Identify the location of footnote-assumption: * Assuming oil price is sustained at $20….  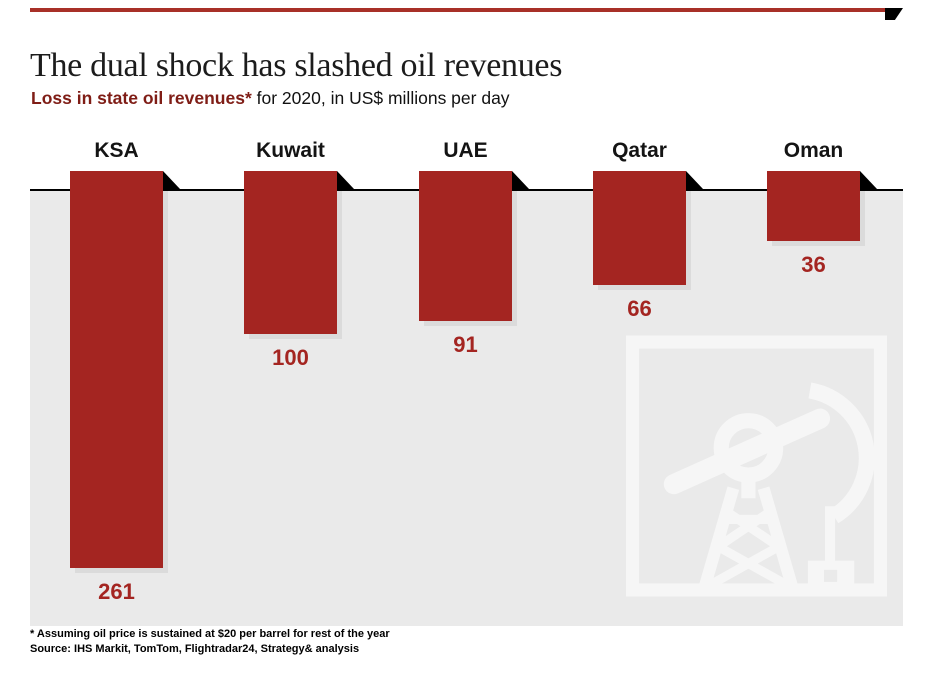
(210, 634).